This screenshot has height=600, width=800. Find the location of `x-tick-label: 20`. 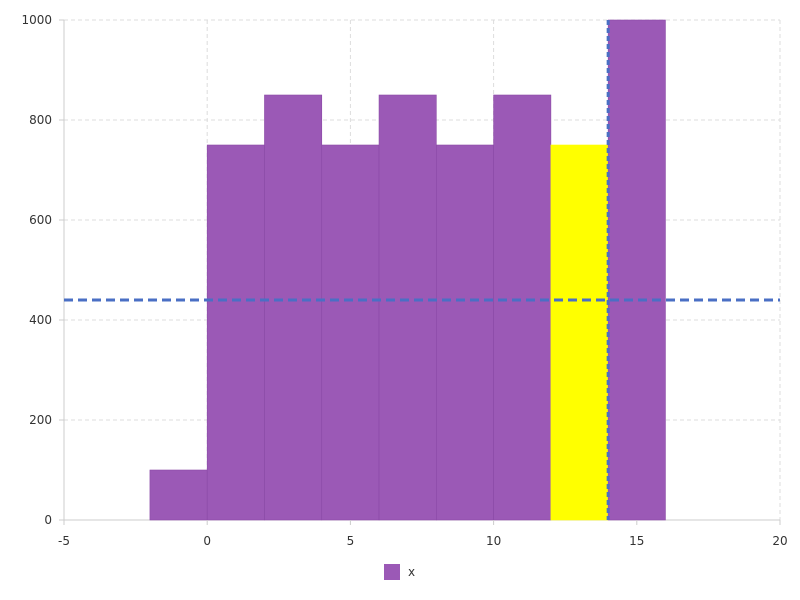

x-tick-label: 20 is located at coordinates (779, 541).